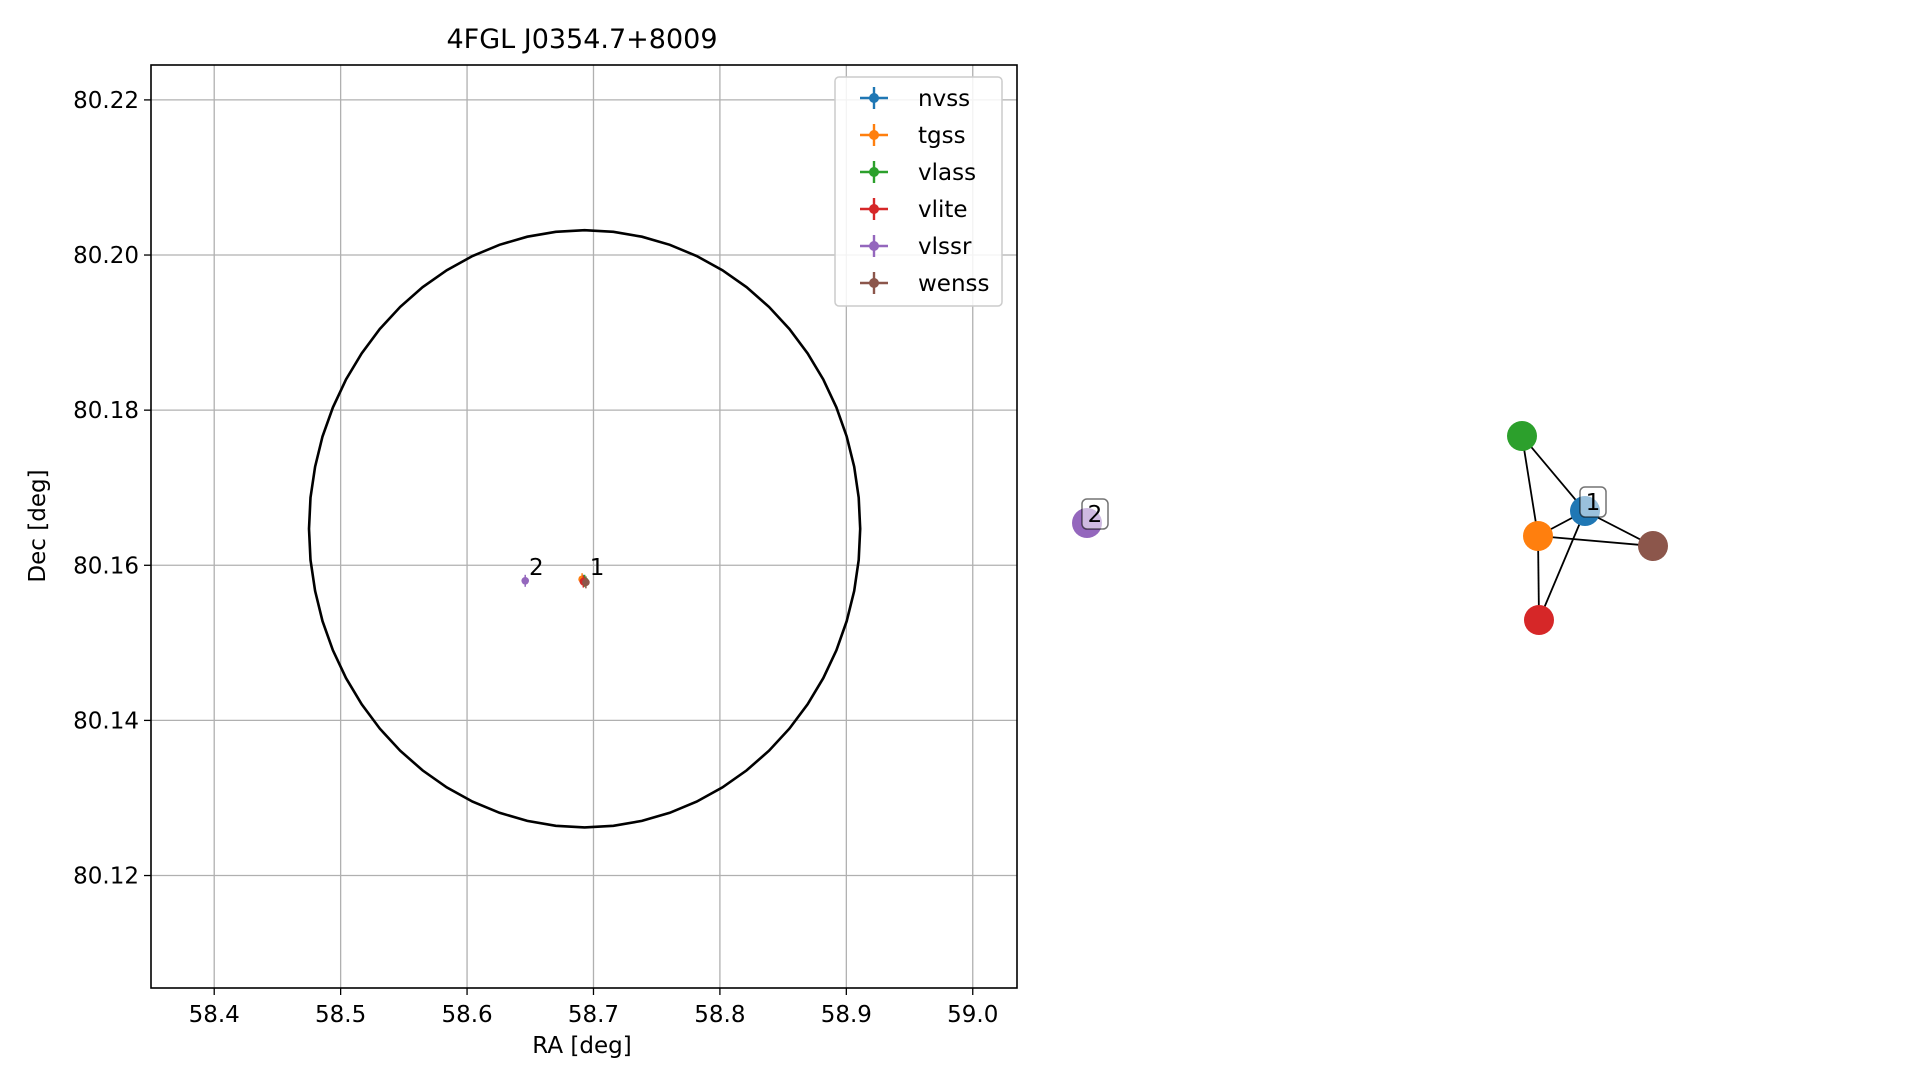 This screenshot has width=1919, height=1080. Describe the element at coordinates (925, 191) in the screenshot. I see `legend-entries: nvss tgss vlass vlite vlssr wenss` at that location.